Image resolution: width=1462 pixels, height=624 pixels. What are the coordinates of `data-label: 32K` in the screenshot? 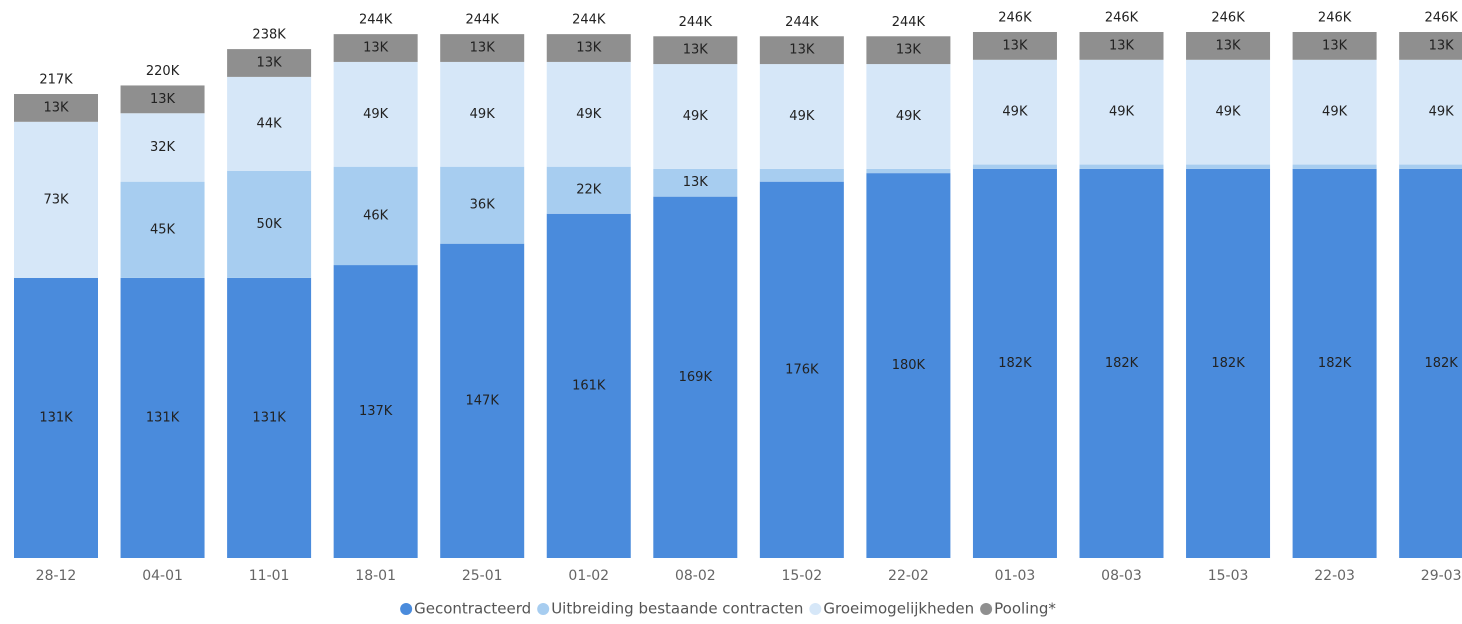 It's located at (163, 147).